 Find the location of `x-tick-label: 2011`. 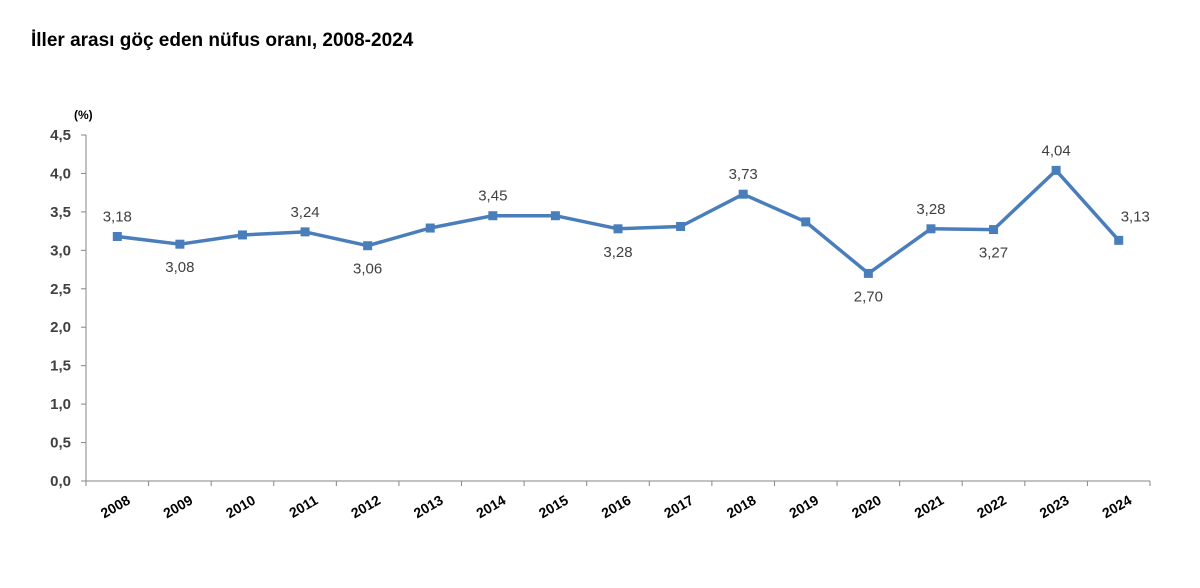

x-tick-label: 2011 is located at coordinates (303, 506).